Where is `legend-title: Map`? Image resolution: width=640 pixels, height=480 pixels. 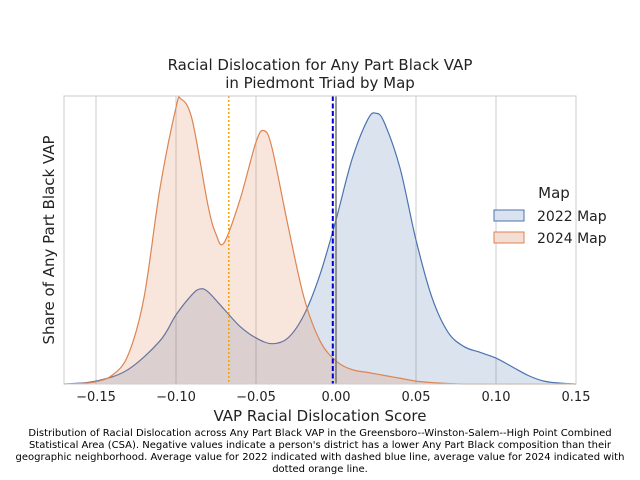
legend-title: Map is located at coordinates (554, 193).